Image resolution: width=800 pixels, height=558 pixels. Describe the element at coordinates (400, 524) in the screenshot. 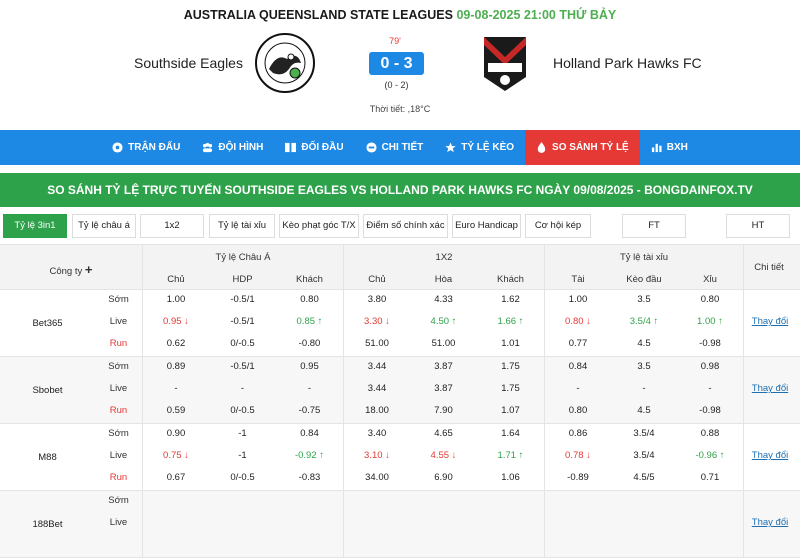

I see `company-block: 188Bet Sớm Live Thay đổi` at that location.